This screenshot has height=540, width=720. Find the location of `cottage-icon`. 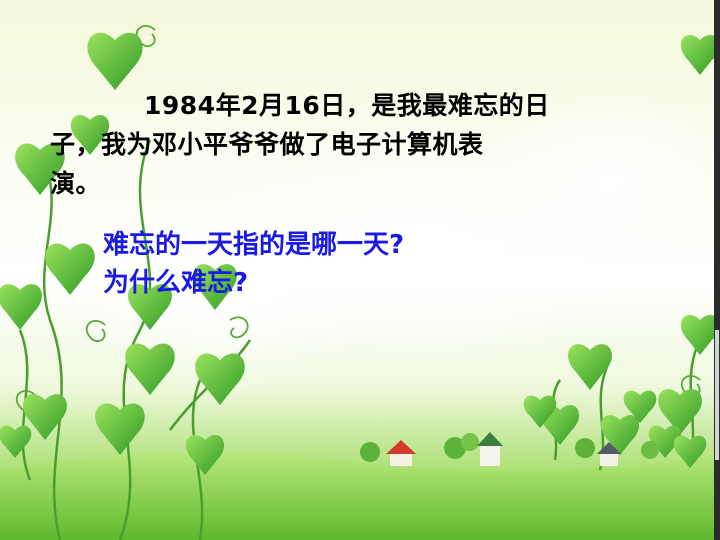

cottage-icon is located at coordinates (503, 449).